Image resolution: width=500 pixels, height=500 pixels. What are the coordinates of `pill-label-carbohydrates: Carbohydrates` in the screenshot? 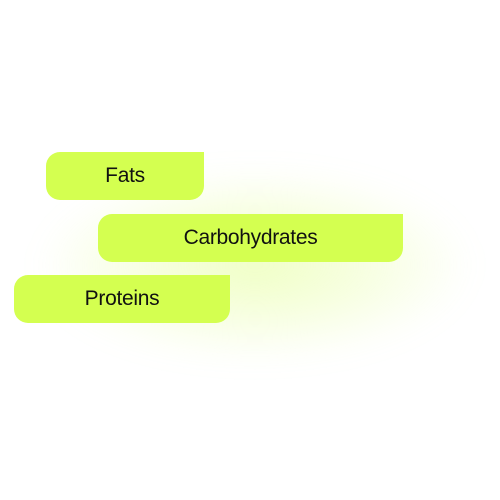 It's located at (250, 237).